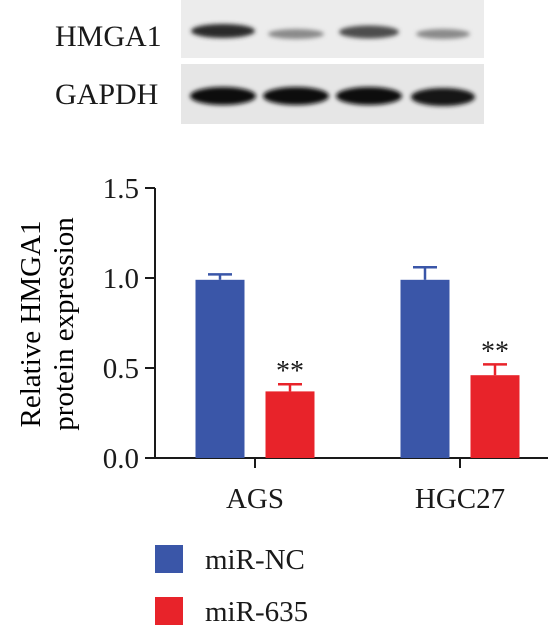  I want to click on legend-label-mir-635: miR-635, so click(257, 612).